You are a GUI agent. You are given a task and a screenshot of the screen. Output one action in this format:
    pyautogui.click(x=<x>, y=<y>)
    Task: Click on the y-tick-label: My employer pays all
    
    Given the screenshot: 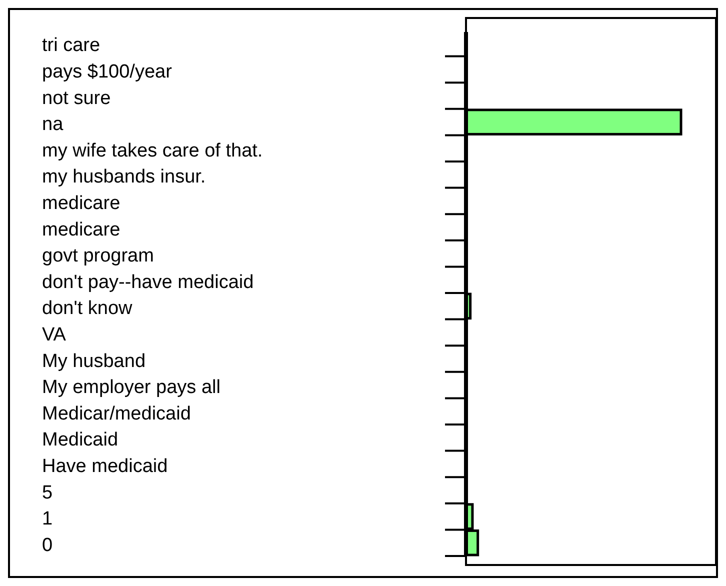 What is the action you would take?
    pyautogui.click(x=131, y=387)
    